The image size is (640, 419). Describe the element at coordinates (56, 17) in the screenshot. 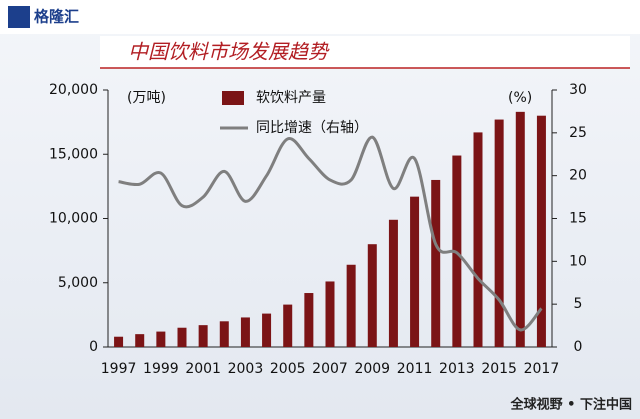

I see `brand: 格隆汇` at that location.